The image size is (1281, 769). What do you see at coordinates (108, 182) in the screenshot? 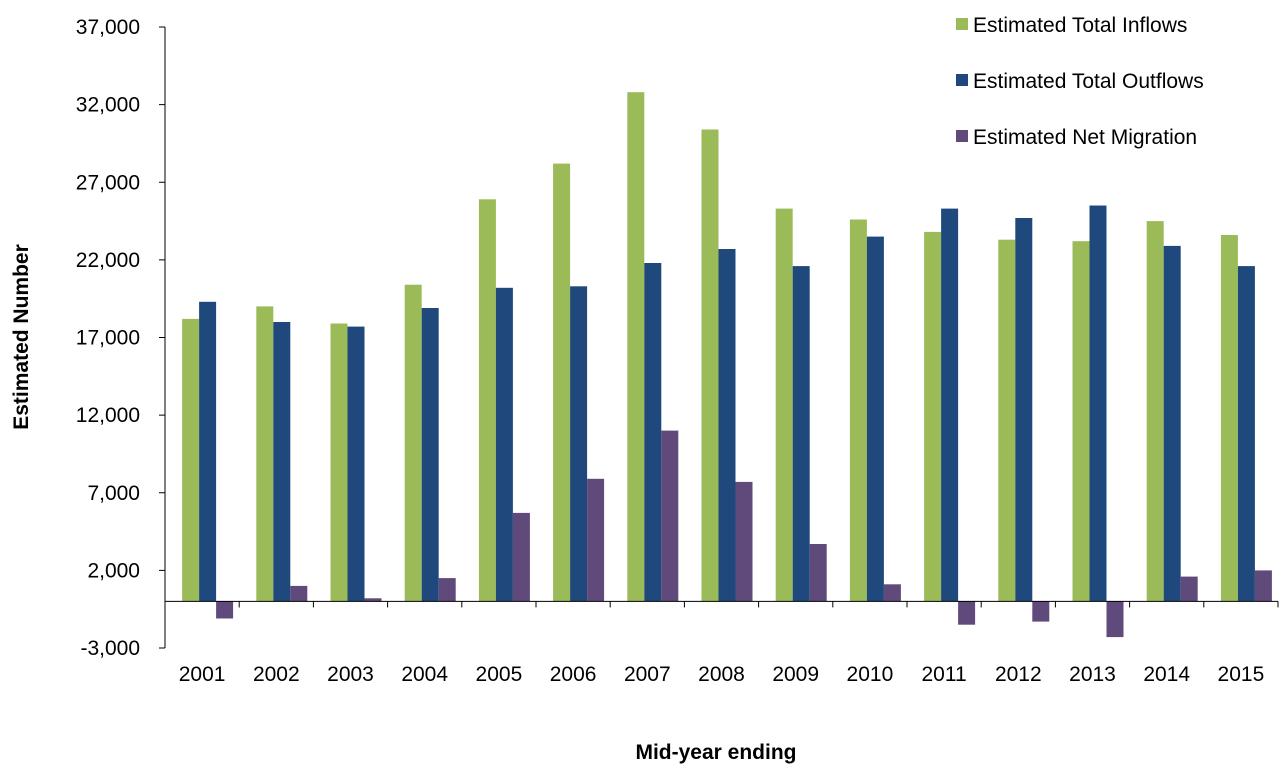
I see `y-tick-label: 27,000` at bounding box center [108, 182].